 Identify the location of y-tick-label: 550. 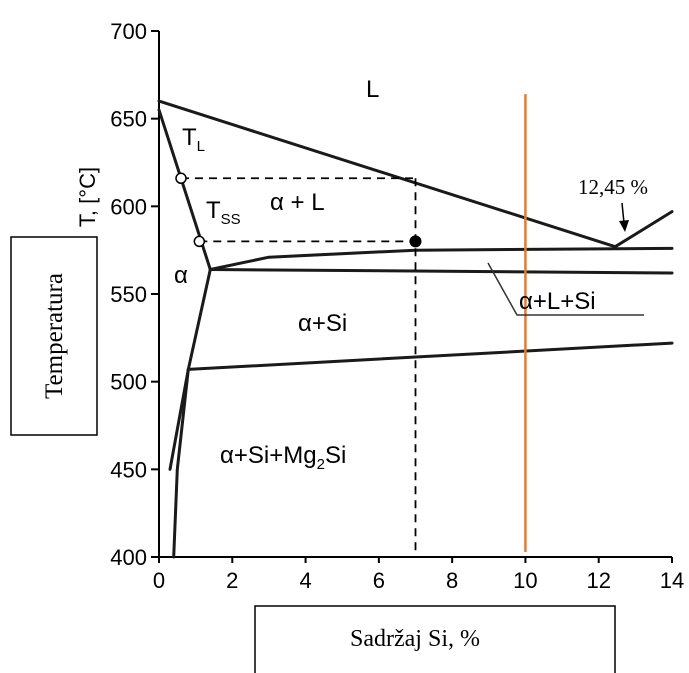
(128, 294).